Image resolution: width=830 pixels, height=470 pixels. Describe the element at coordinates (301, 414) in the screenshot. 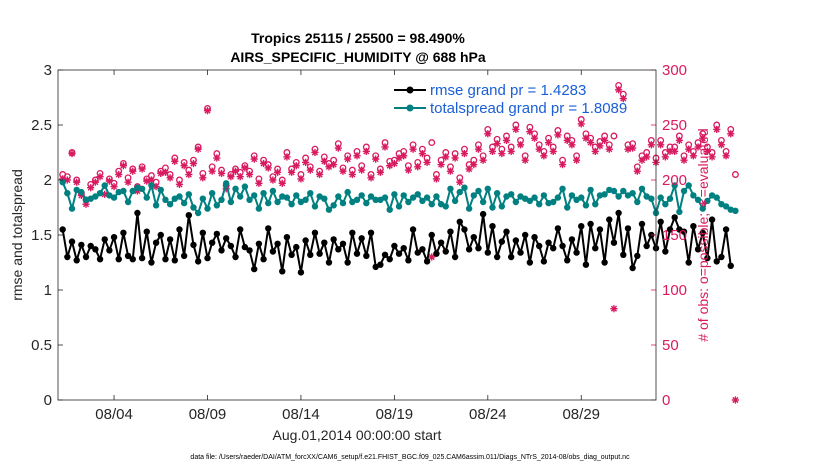

I see `x-tick-label: 08/14` at that location.